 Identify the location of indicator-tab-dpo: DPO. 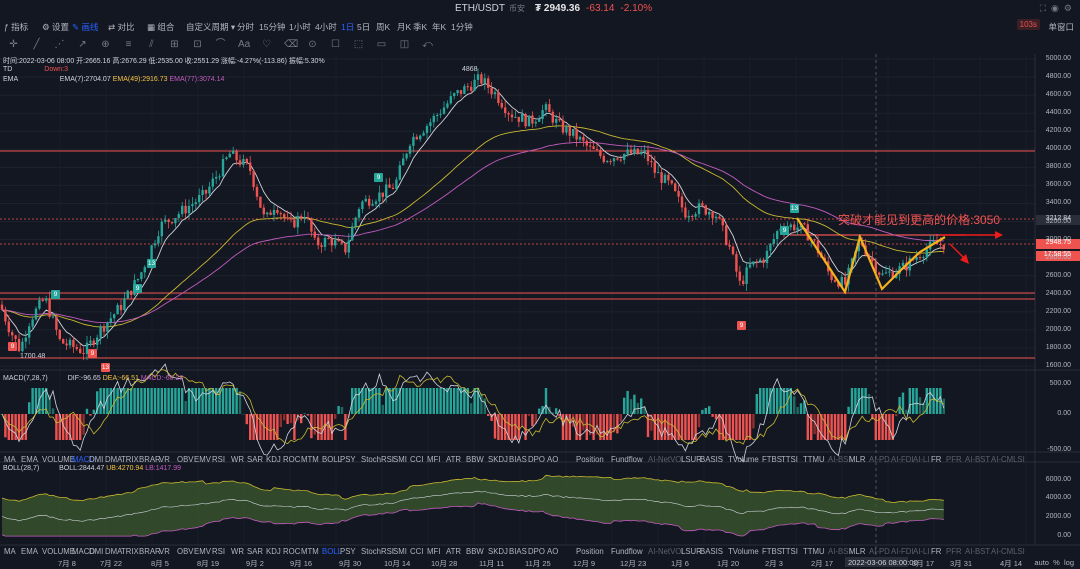
(536, 551).